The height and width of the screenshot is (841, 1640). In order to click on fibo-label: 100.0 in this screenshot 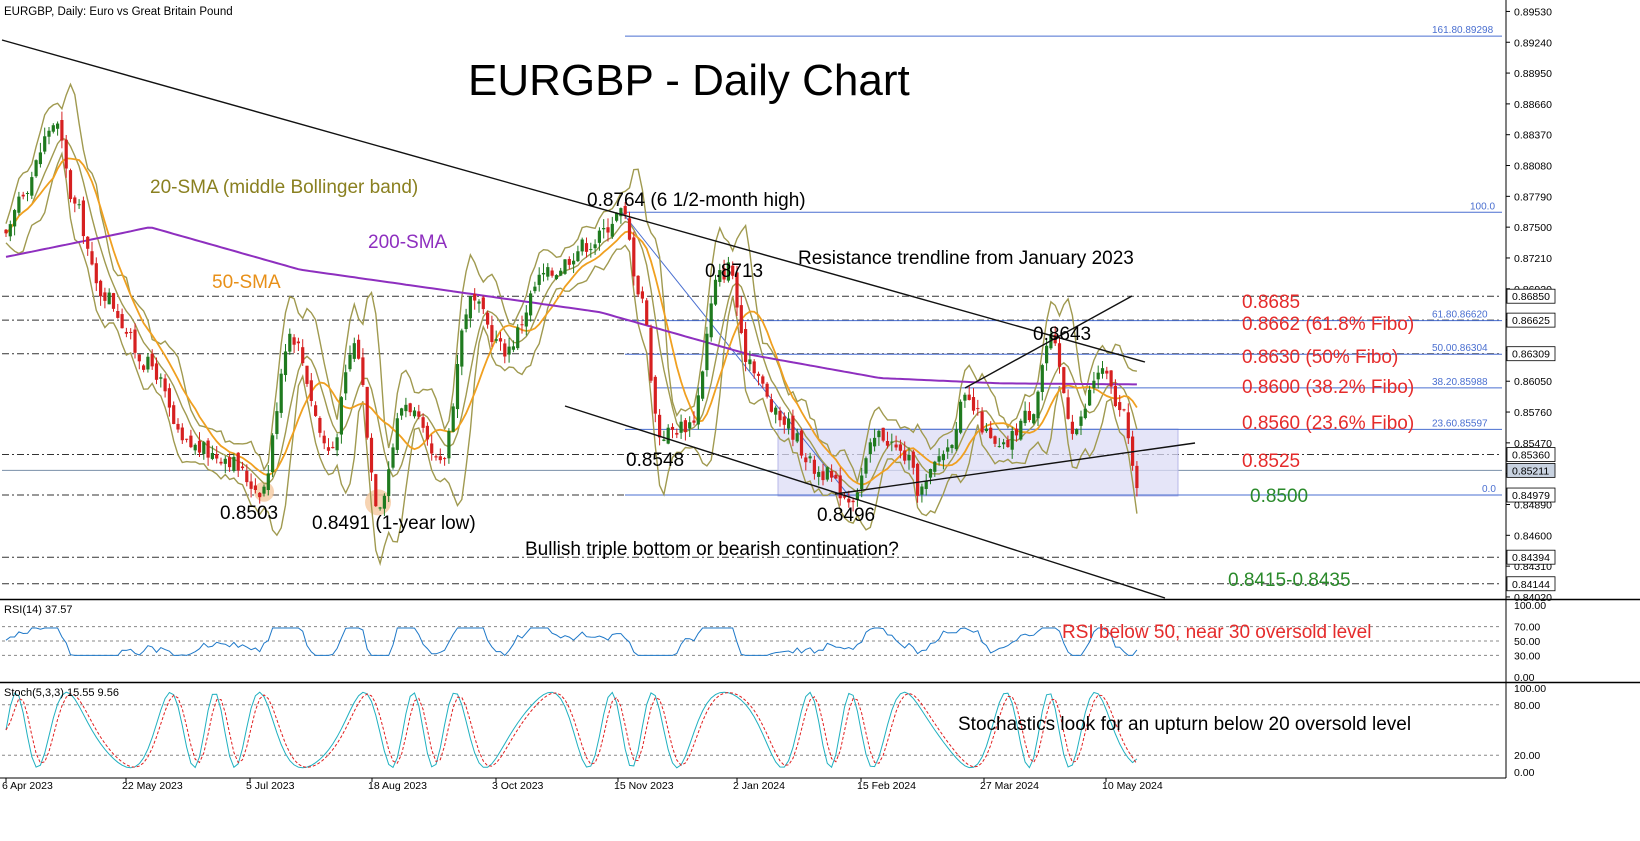, I will do `click(1482, 206)`.